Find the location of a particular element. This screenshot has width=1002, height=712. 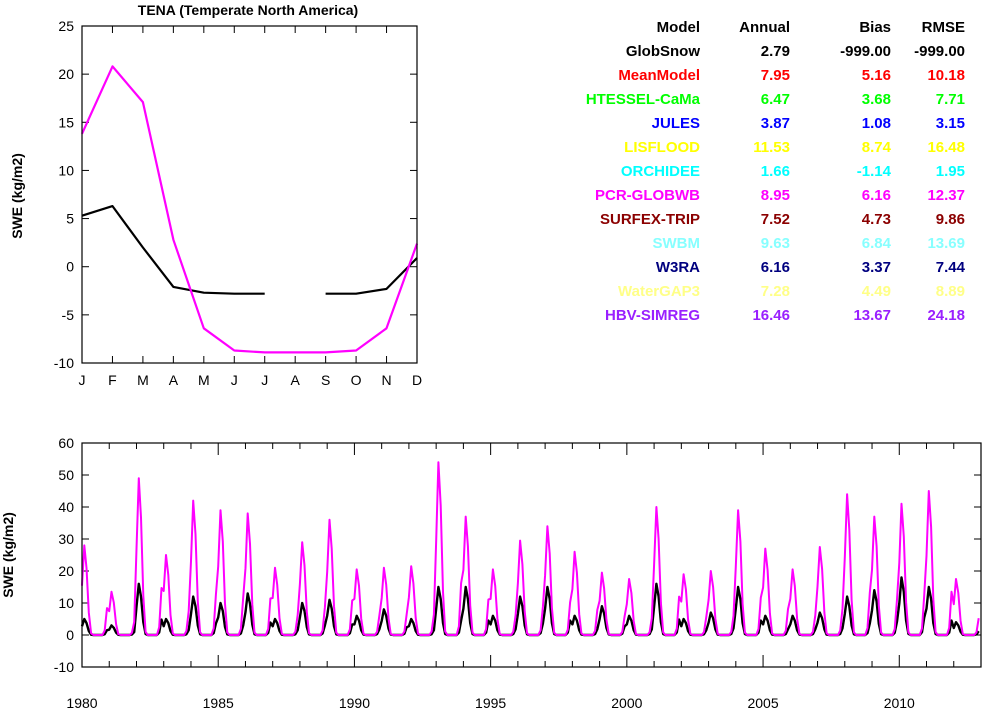

x-tick-label: O is located at coordinates (356, 380).